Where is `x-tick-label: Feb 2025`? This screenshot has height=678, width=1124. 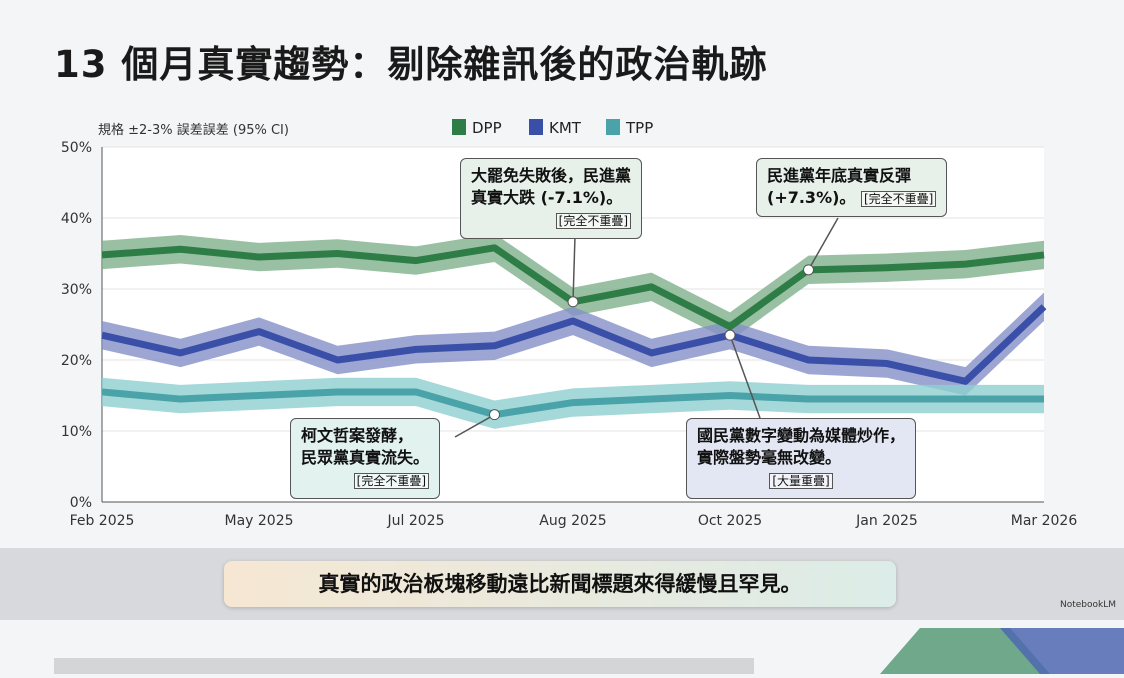 x-tick-label: Feb 2025 is located at coordinates (102, 521).